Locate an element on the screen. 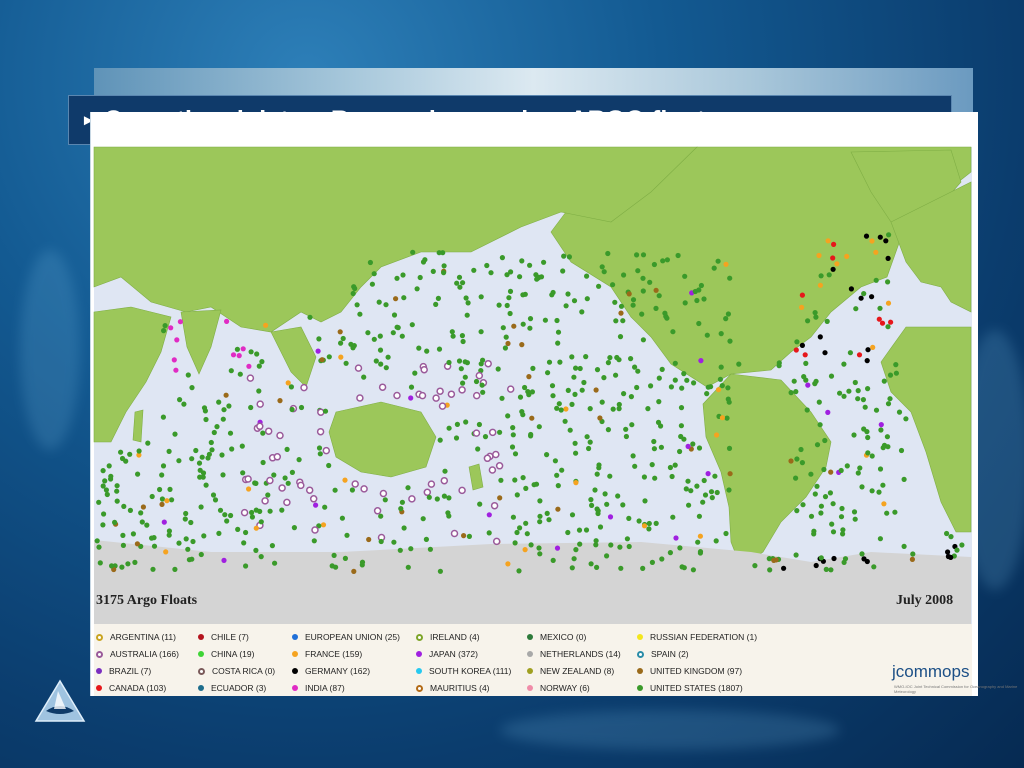 Image resolution: width=1024 pixels, height=768 pixels. legend-item: CHILE (7) is located at coordinates (223, 637).